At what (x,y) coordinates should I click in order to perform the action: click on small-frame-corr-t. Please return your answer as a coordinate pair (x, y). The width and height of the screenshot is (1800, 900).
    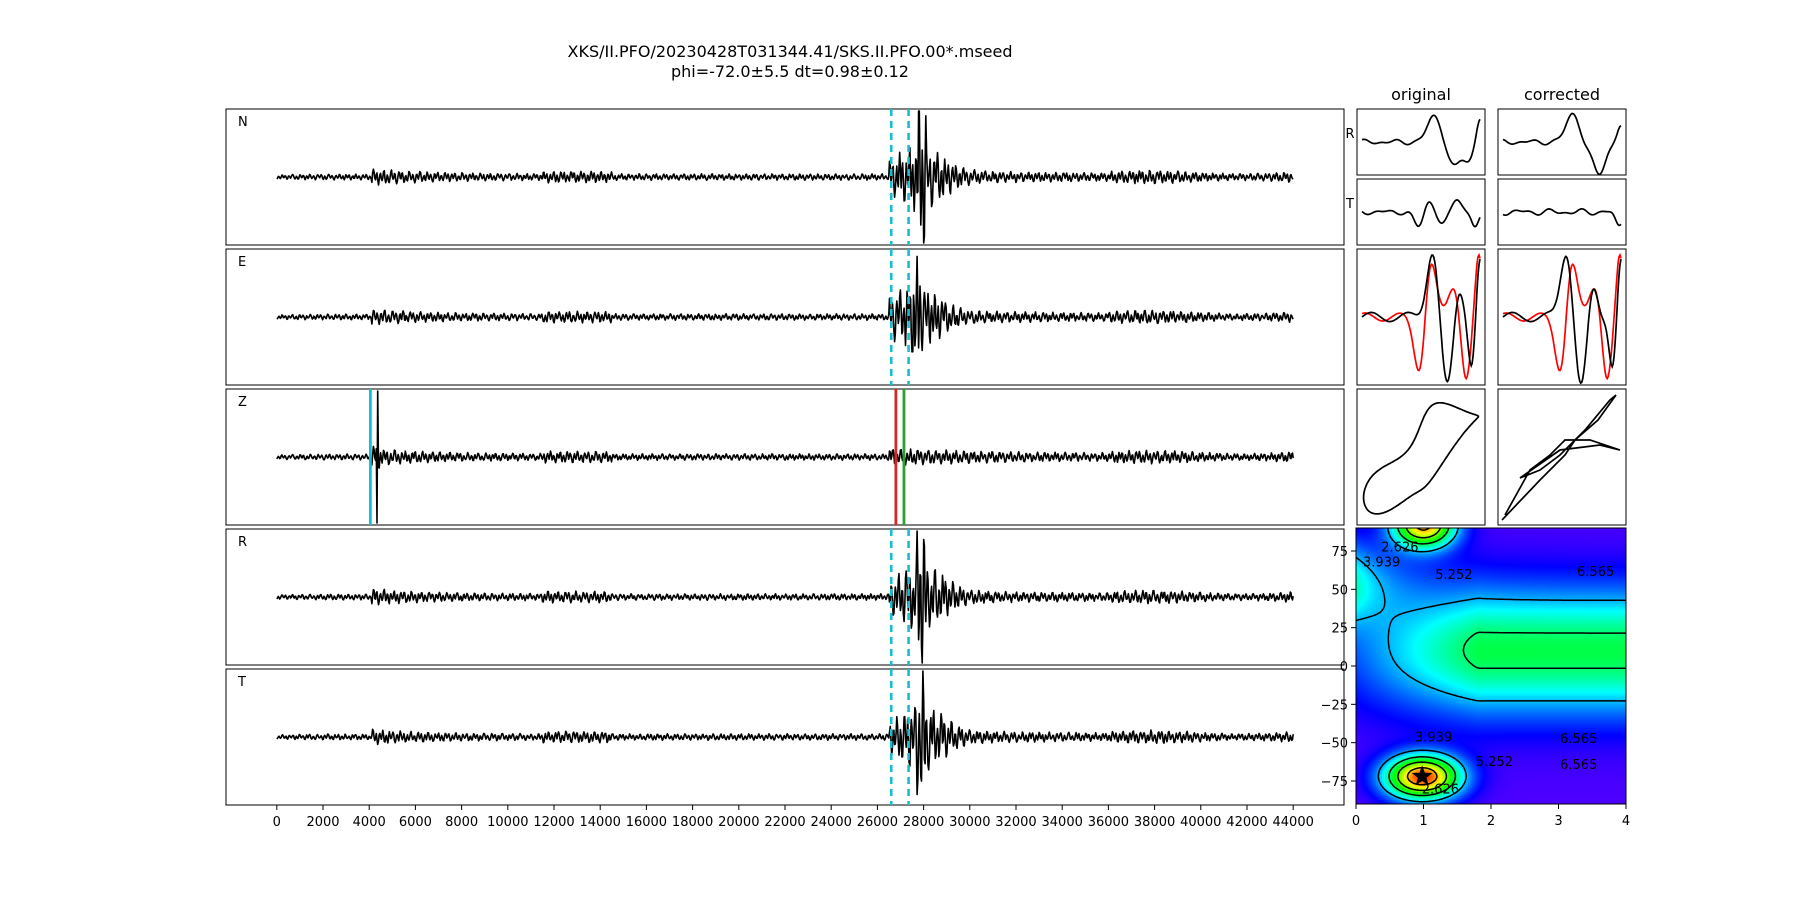
    Looking at the image, I should click on (1562, 212).